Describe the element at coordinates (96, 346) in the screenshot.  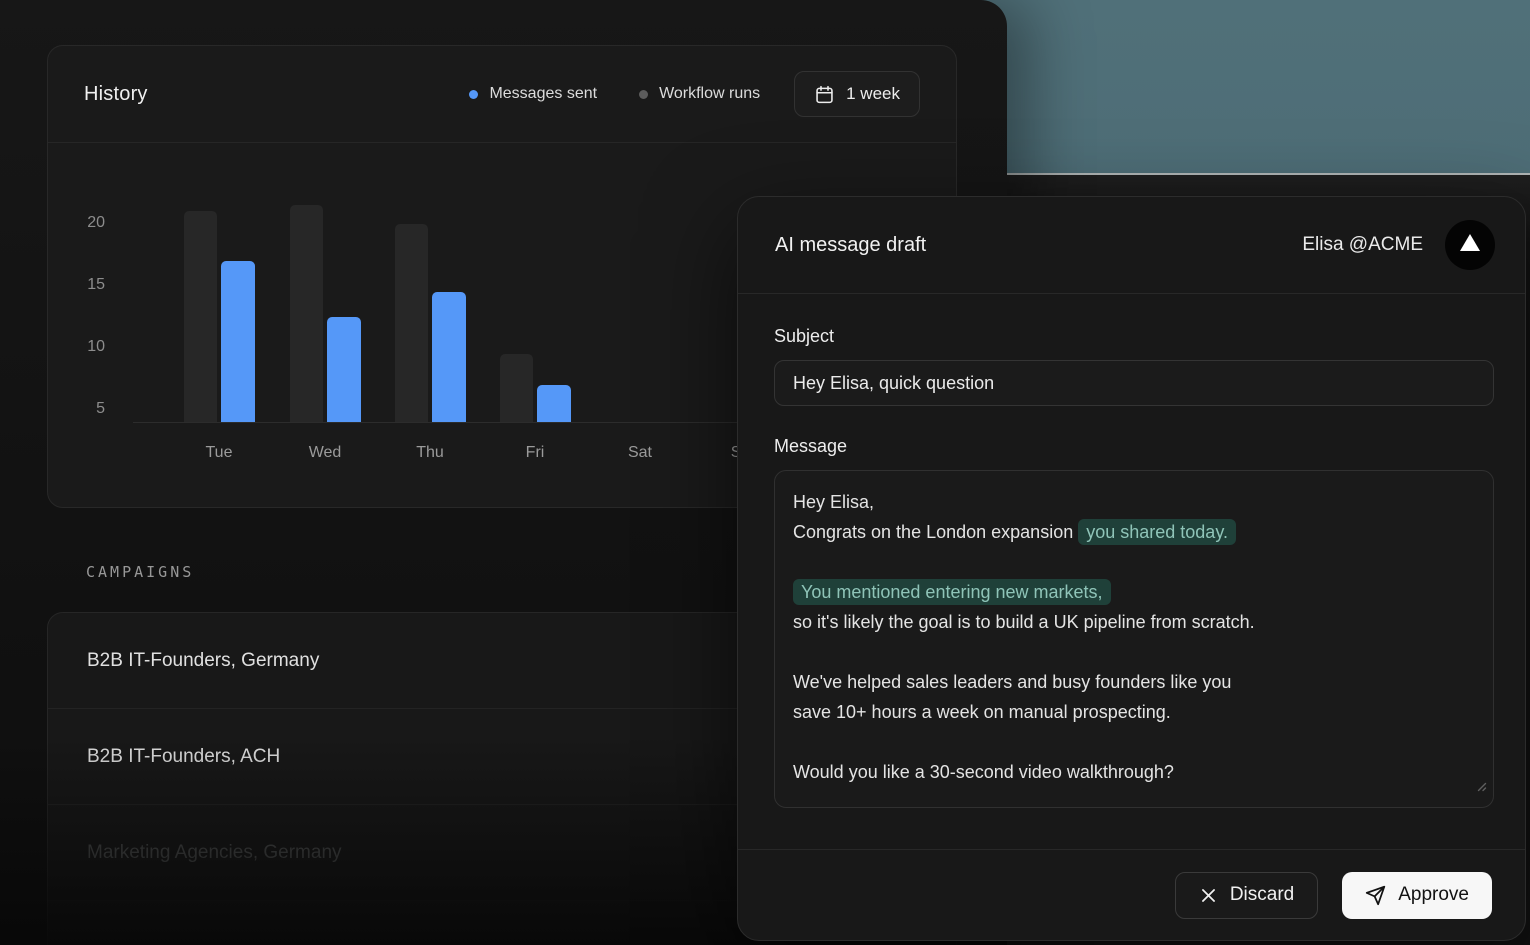
I see `y-axis-tick: 10` at that location.